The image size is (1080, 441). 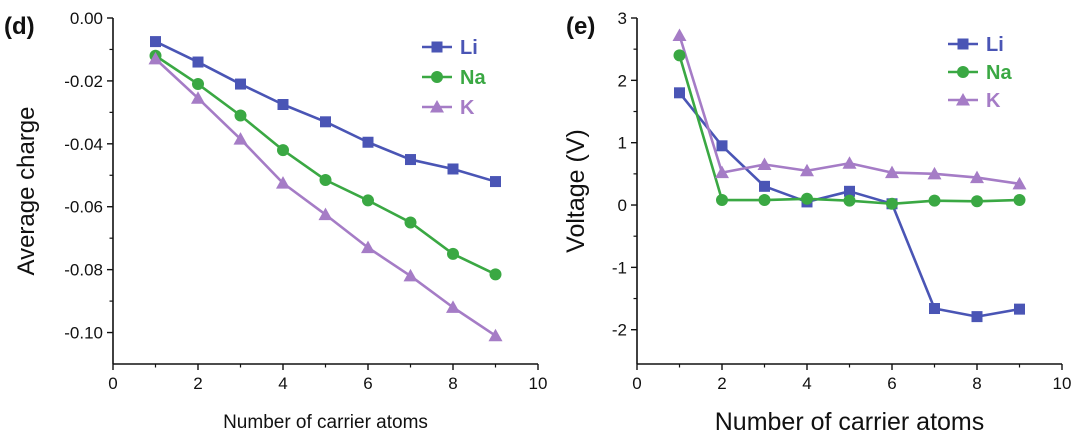 I want to click on series-line-na, so click(x=849, y=130).